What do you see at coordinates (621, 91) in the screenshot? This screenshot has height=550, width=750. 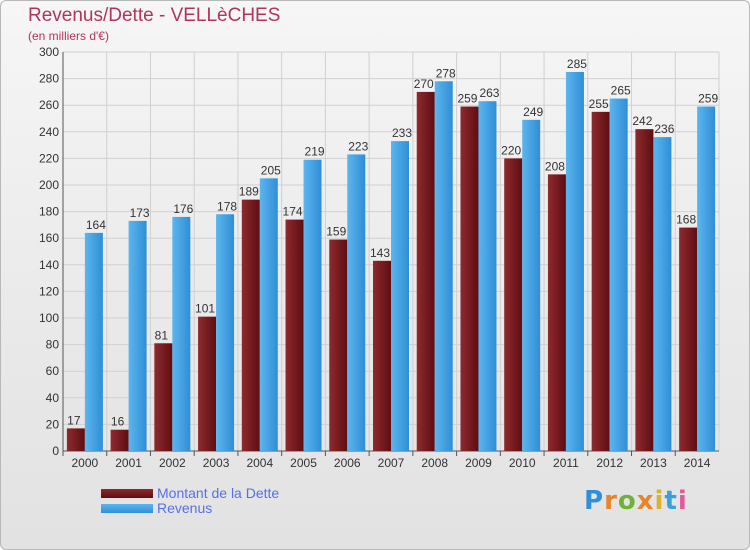 I see `data-label-revenue: 265` at bounding box center [621, 91].